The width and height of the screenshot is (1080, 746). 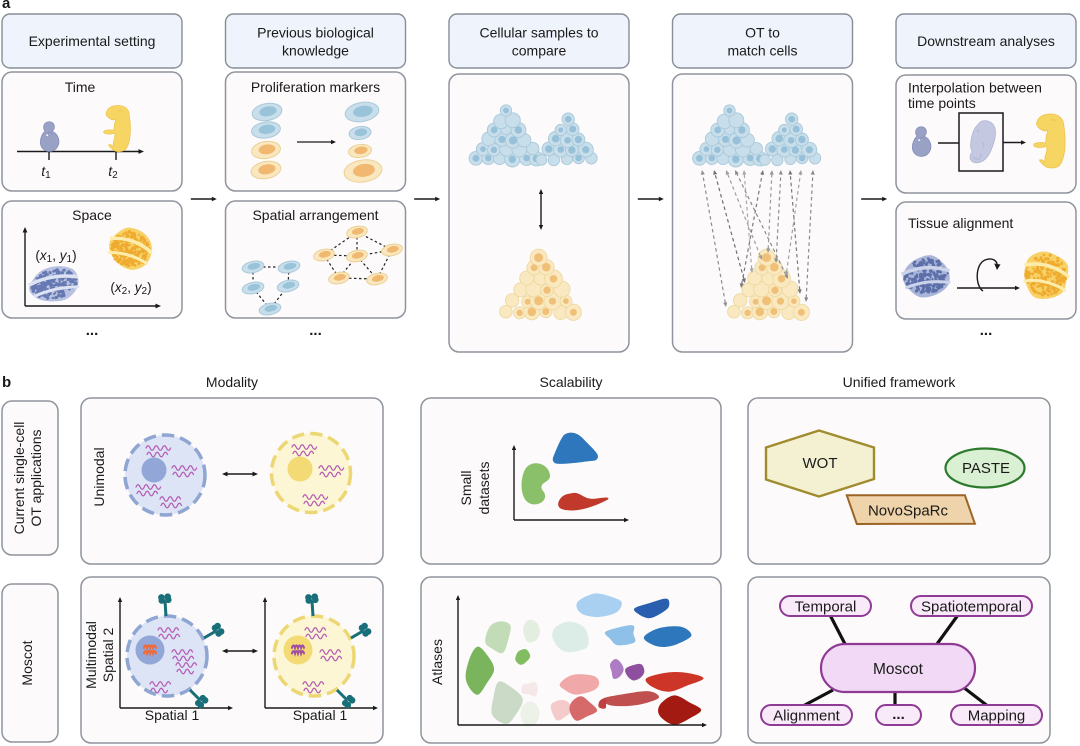 What do you see at coordinates (6, 382) in the screenshot?
I see `svg-text: b` at bounding box center [6, 382].